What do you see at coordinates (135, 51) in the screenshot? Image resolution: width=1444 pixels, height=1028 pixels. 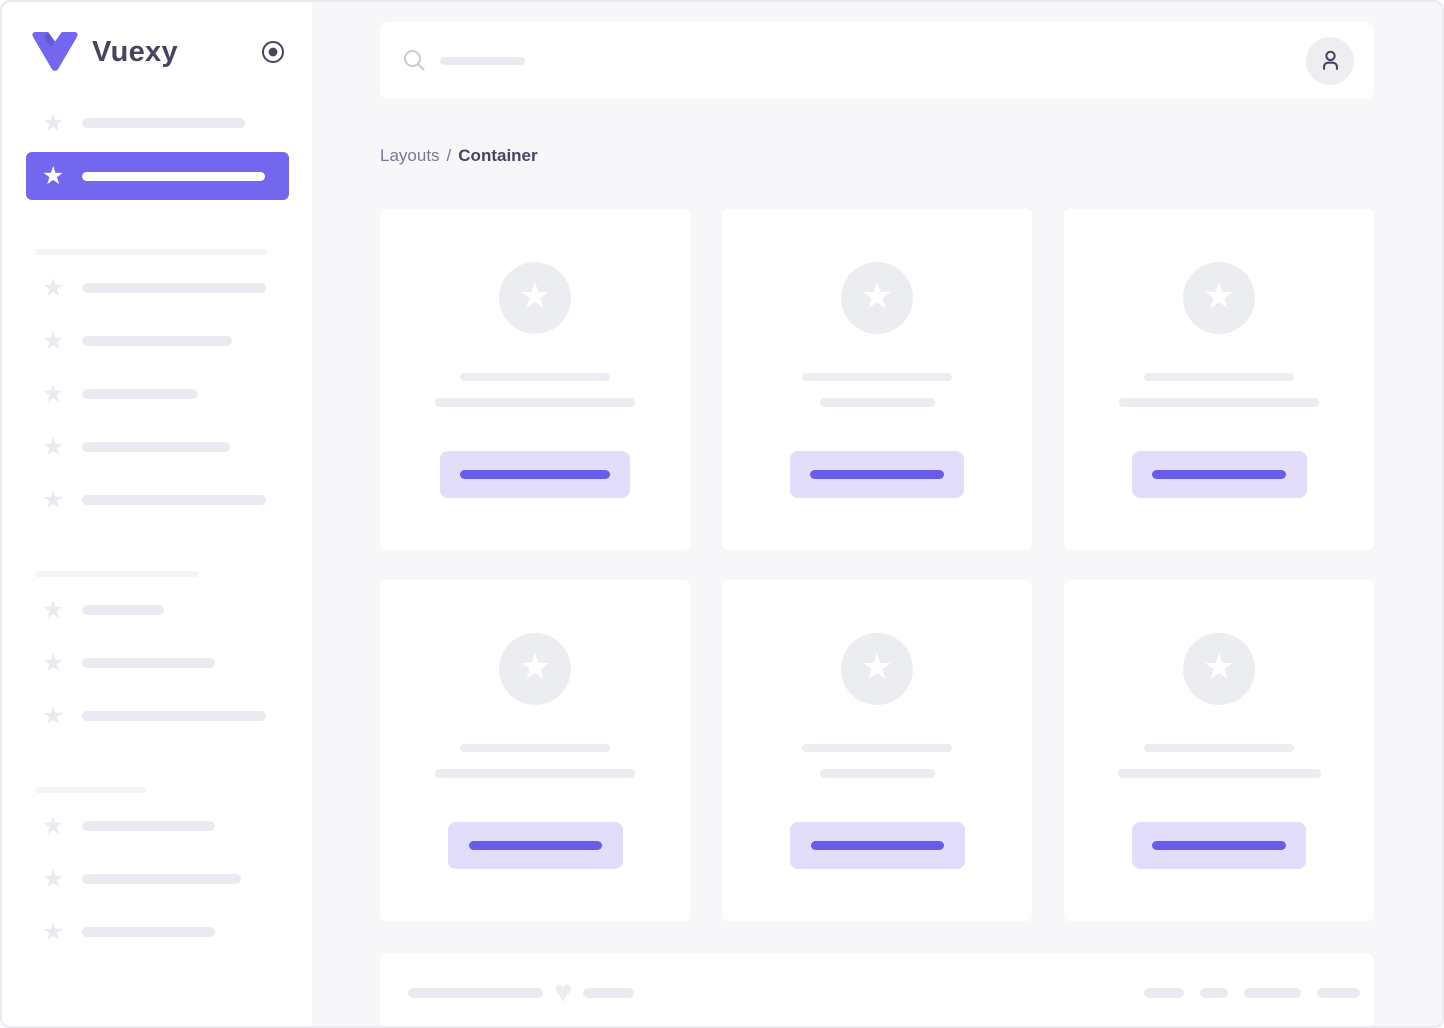 I see `brand-title: Vuexy` at bounding box center [135, 51].